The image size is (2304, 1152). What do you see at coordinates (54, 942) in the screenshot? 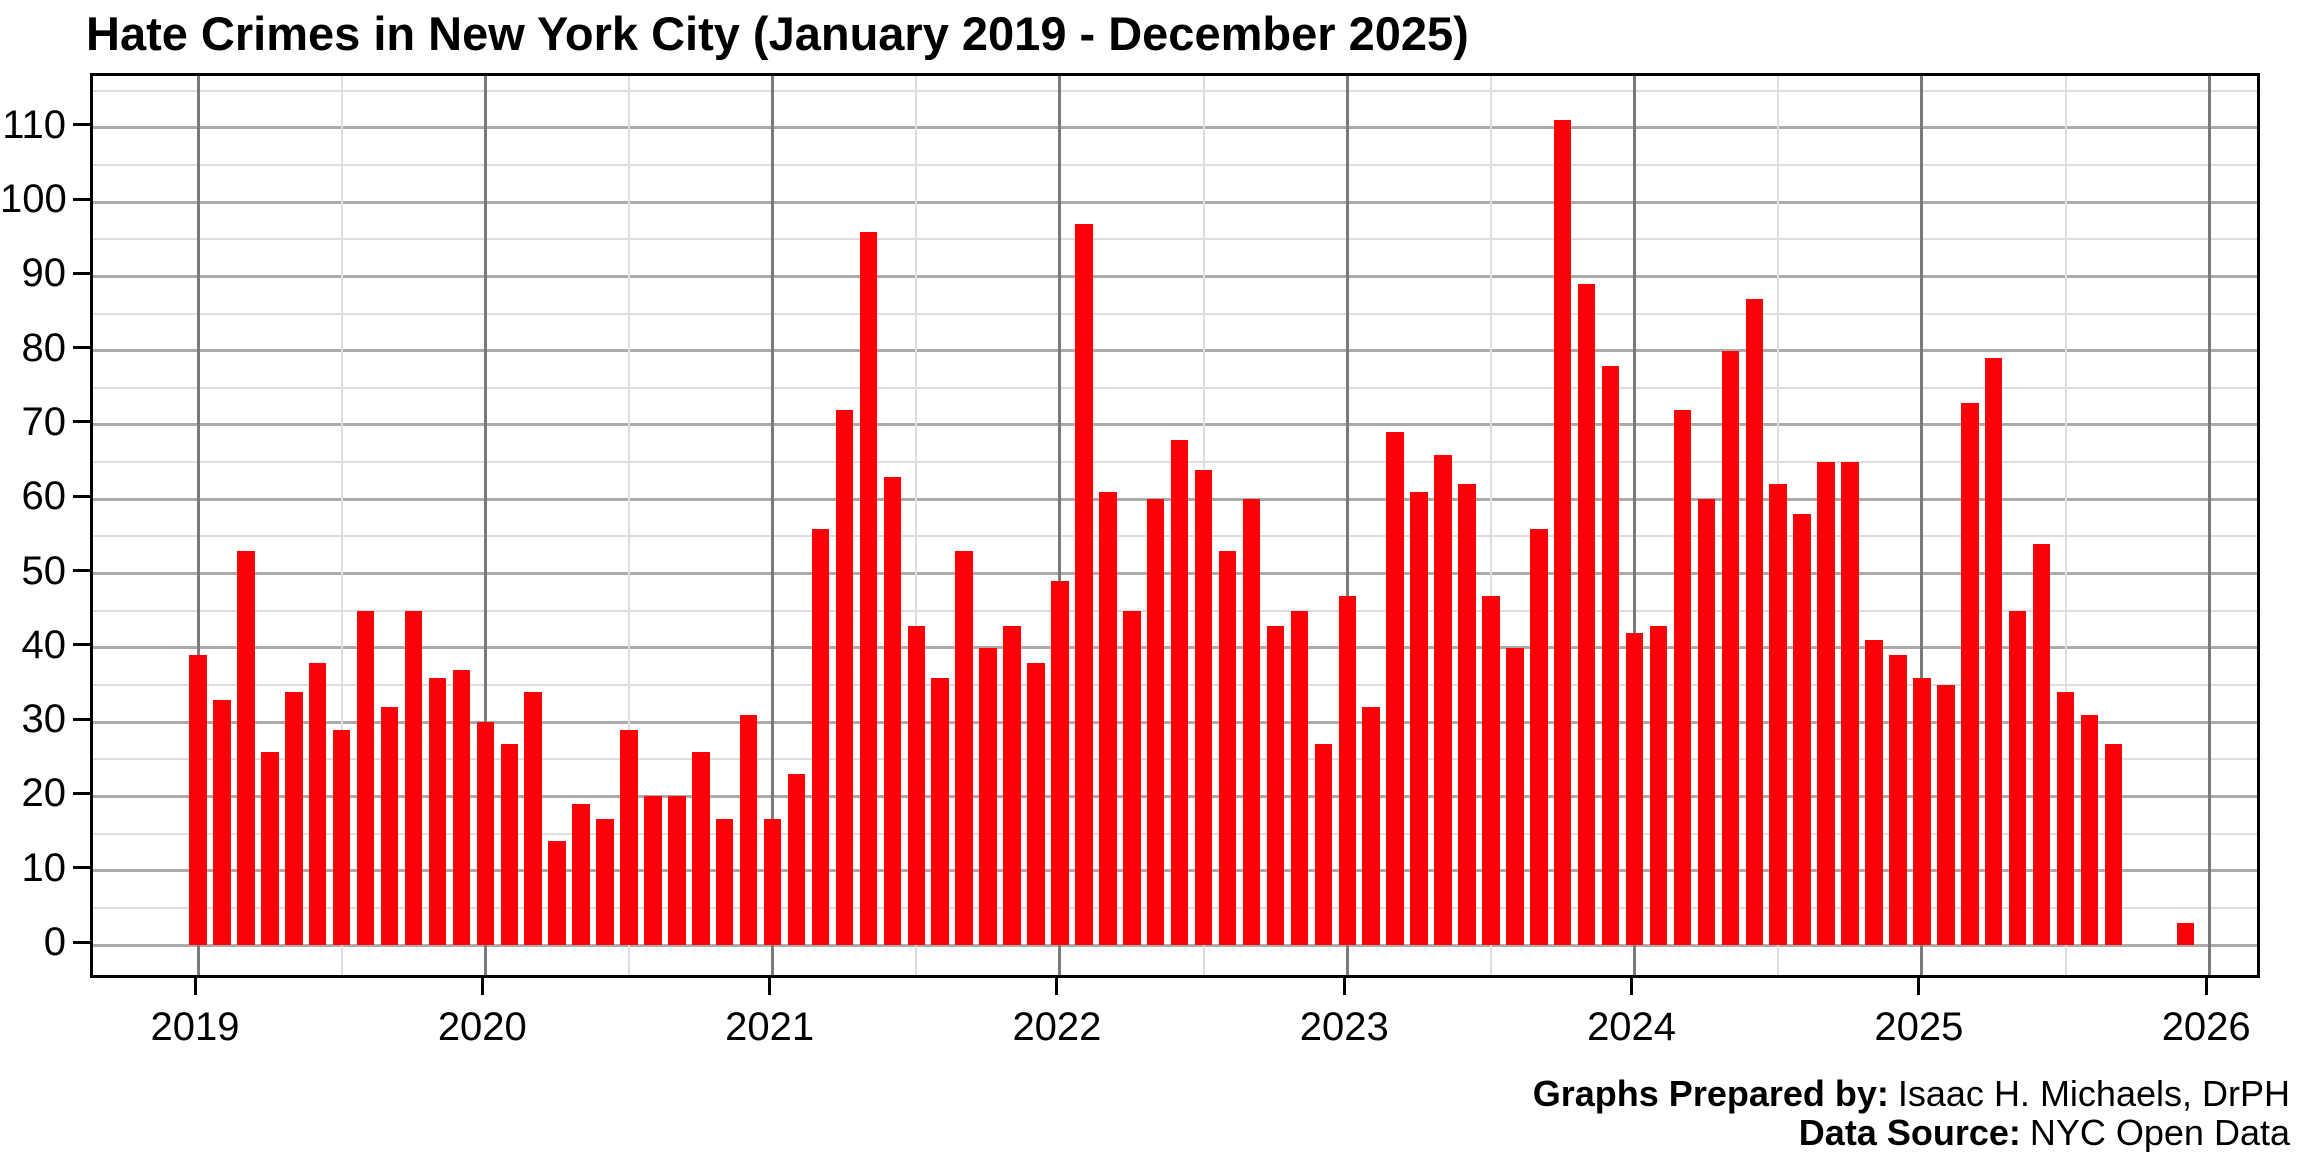
I see `y-tick-label: 0` at bounding box center [54, 942].